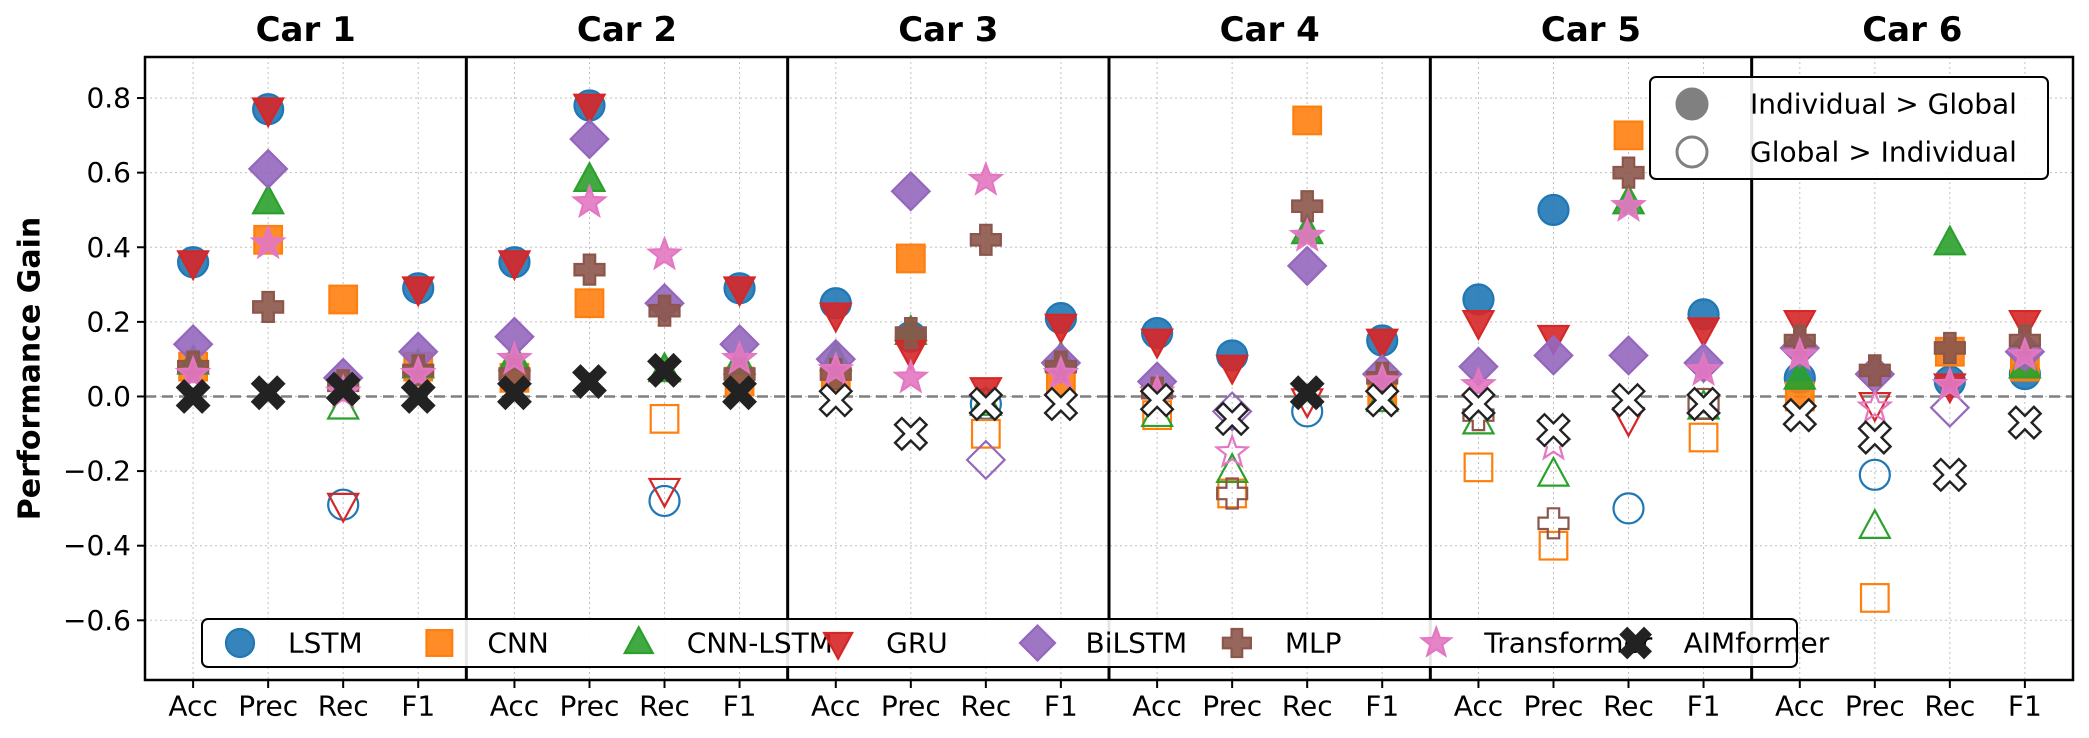 The image size is (2089, 738). Describe the element at coordinates (108, 98) in the screenshot. I see `y-tick-label: 0.8` at that location.